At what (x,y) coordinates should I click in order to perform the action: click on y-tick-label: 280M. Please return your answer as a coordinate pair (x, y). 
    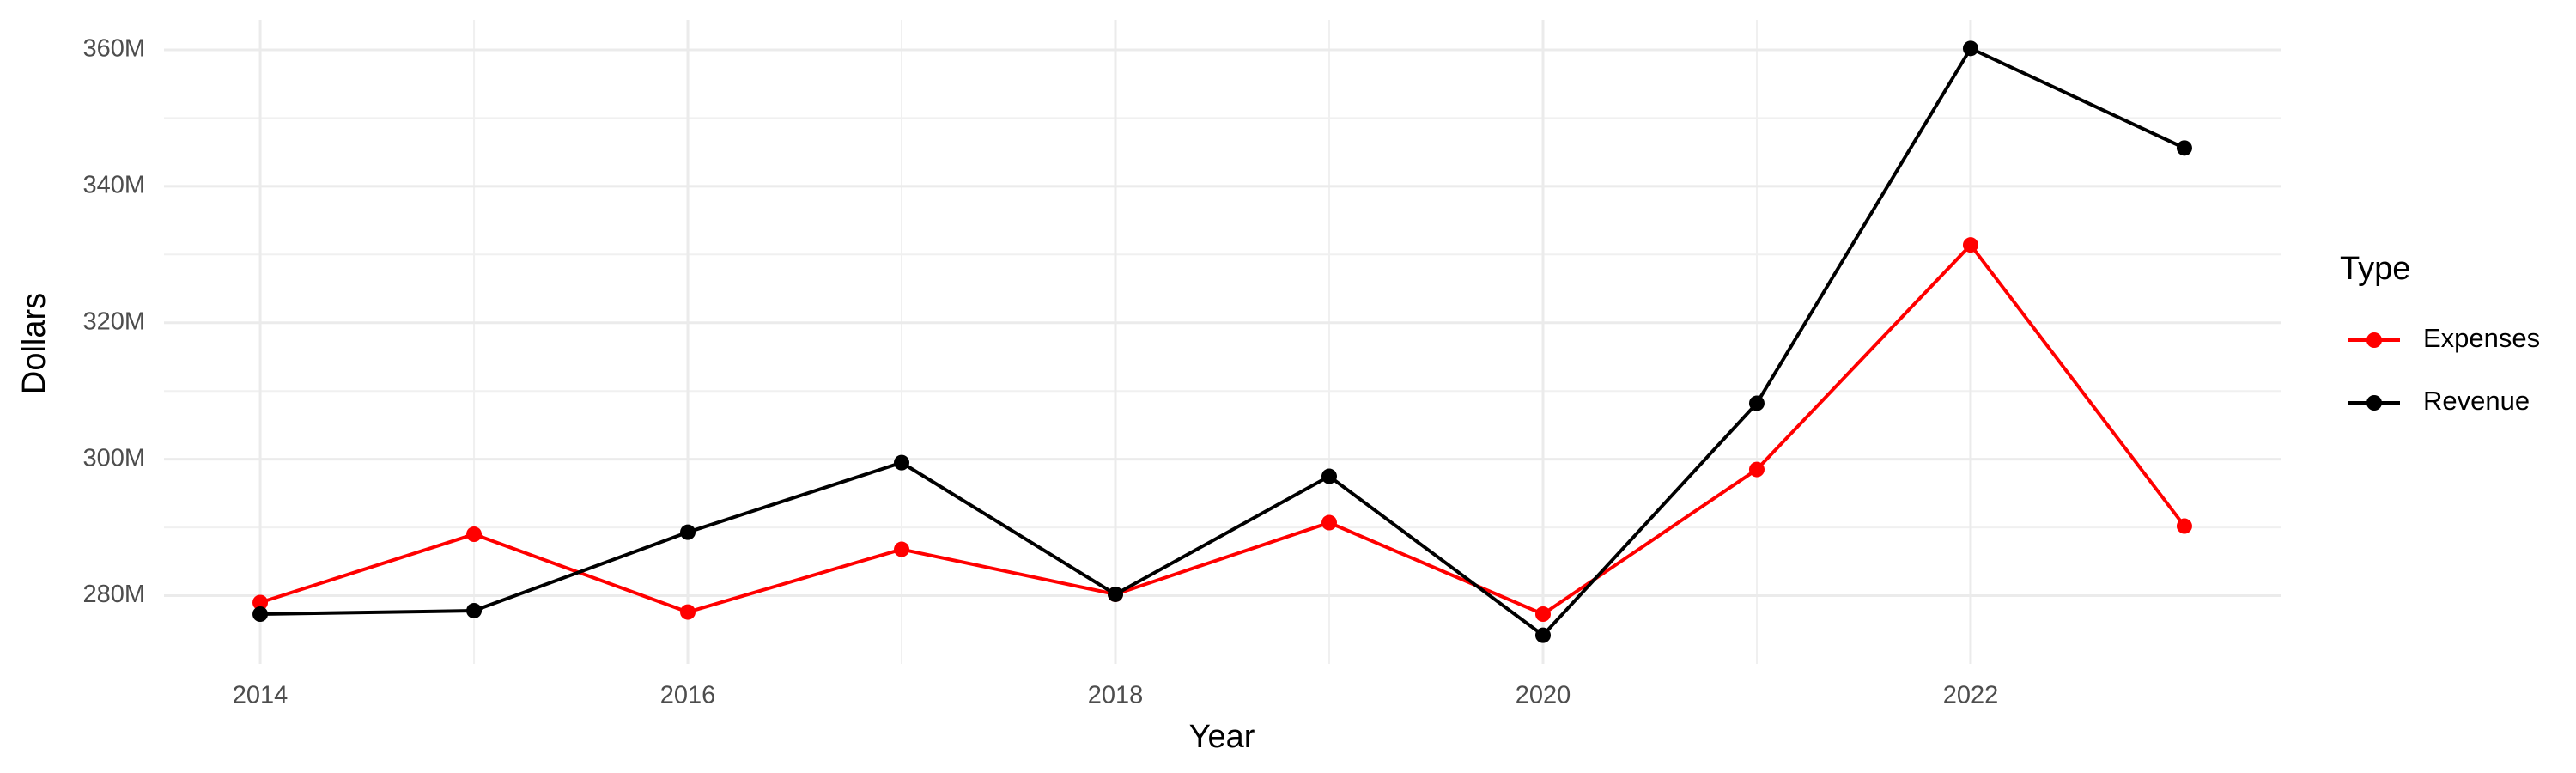
    Looking at the image, I should click on (113, 594).